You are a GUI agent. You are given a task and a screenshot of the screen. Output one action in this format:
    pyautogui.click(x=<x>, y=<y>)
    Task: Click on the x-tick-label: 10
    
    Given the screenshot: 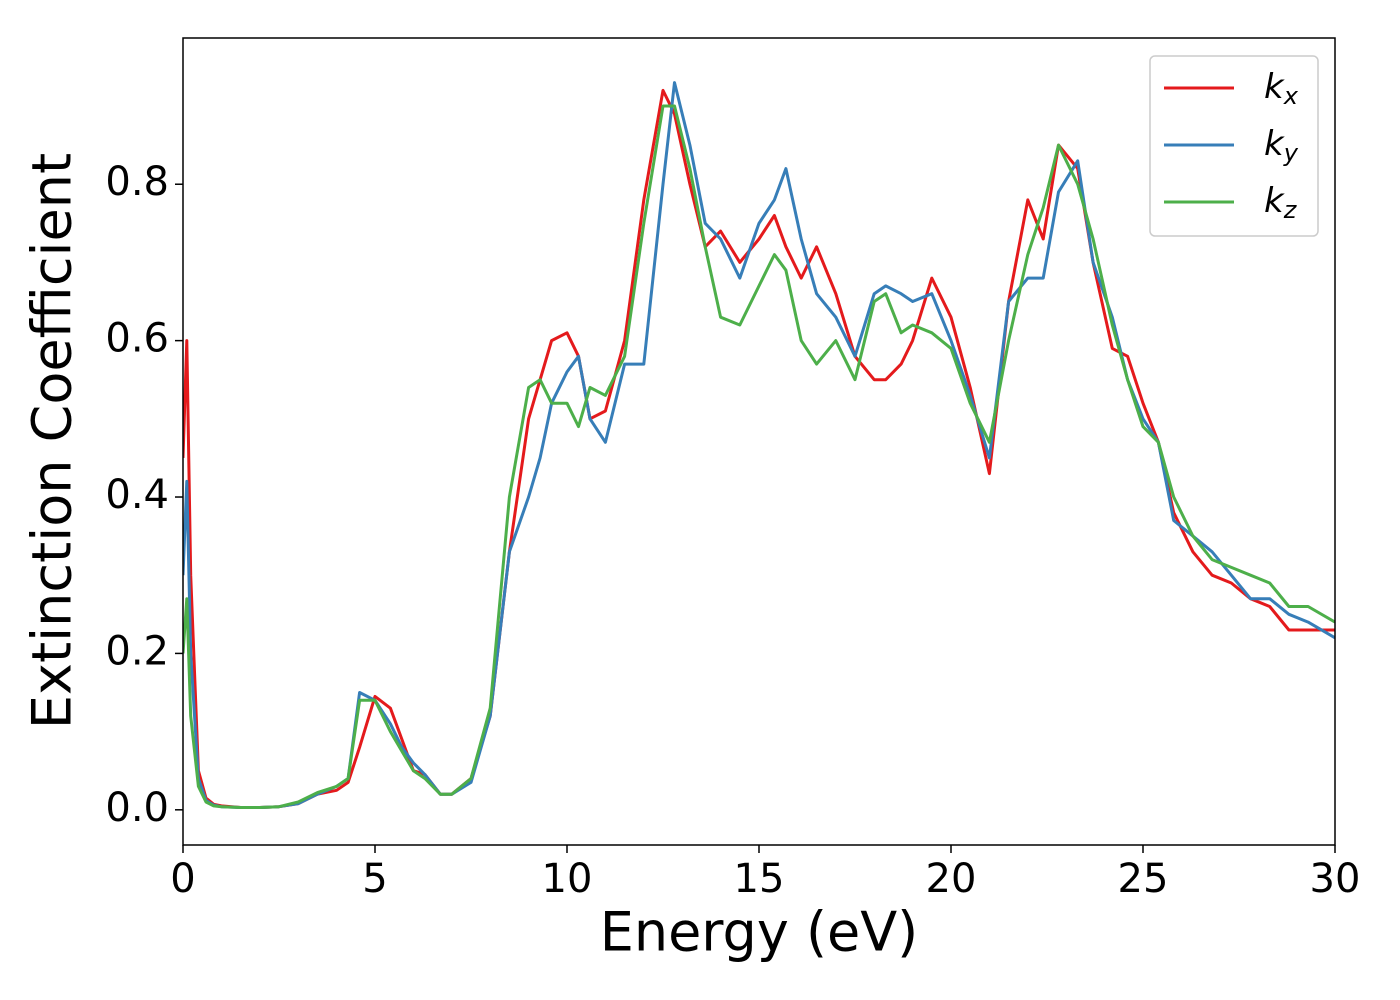 What is the action you would take?
    pyautogui.click(x=567, y=879)
    